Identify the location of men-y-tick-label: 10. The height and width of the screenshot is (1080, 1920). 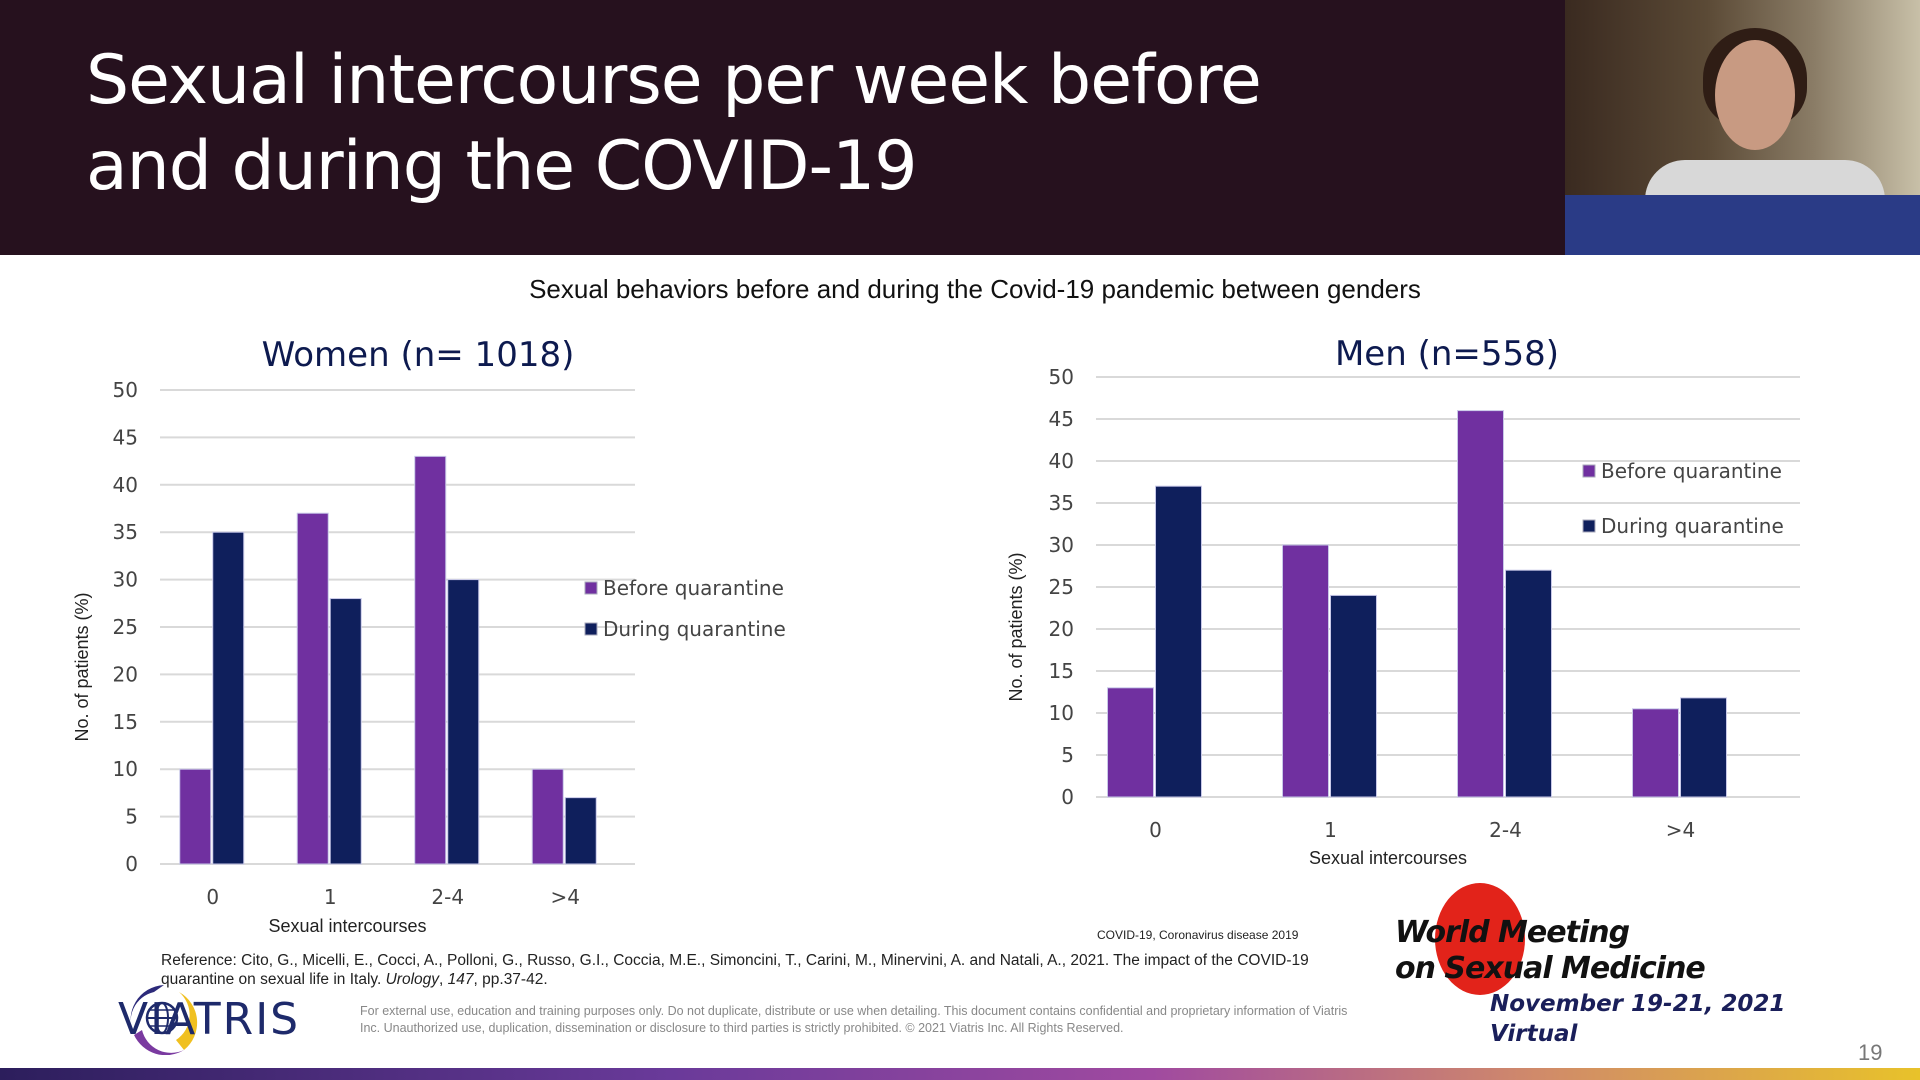
(1061, 713).